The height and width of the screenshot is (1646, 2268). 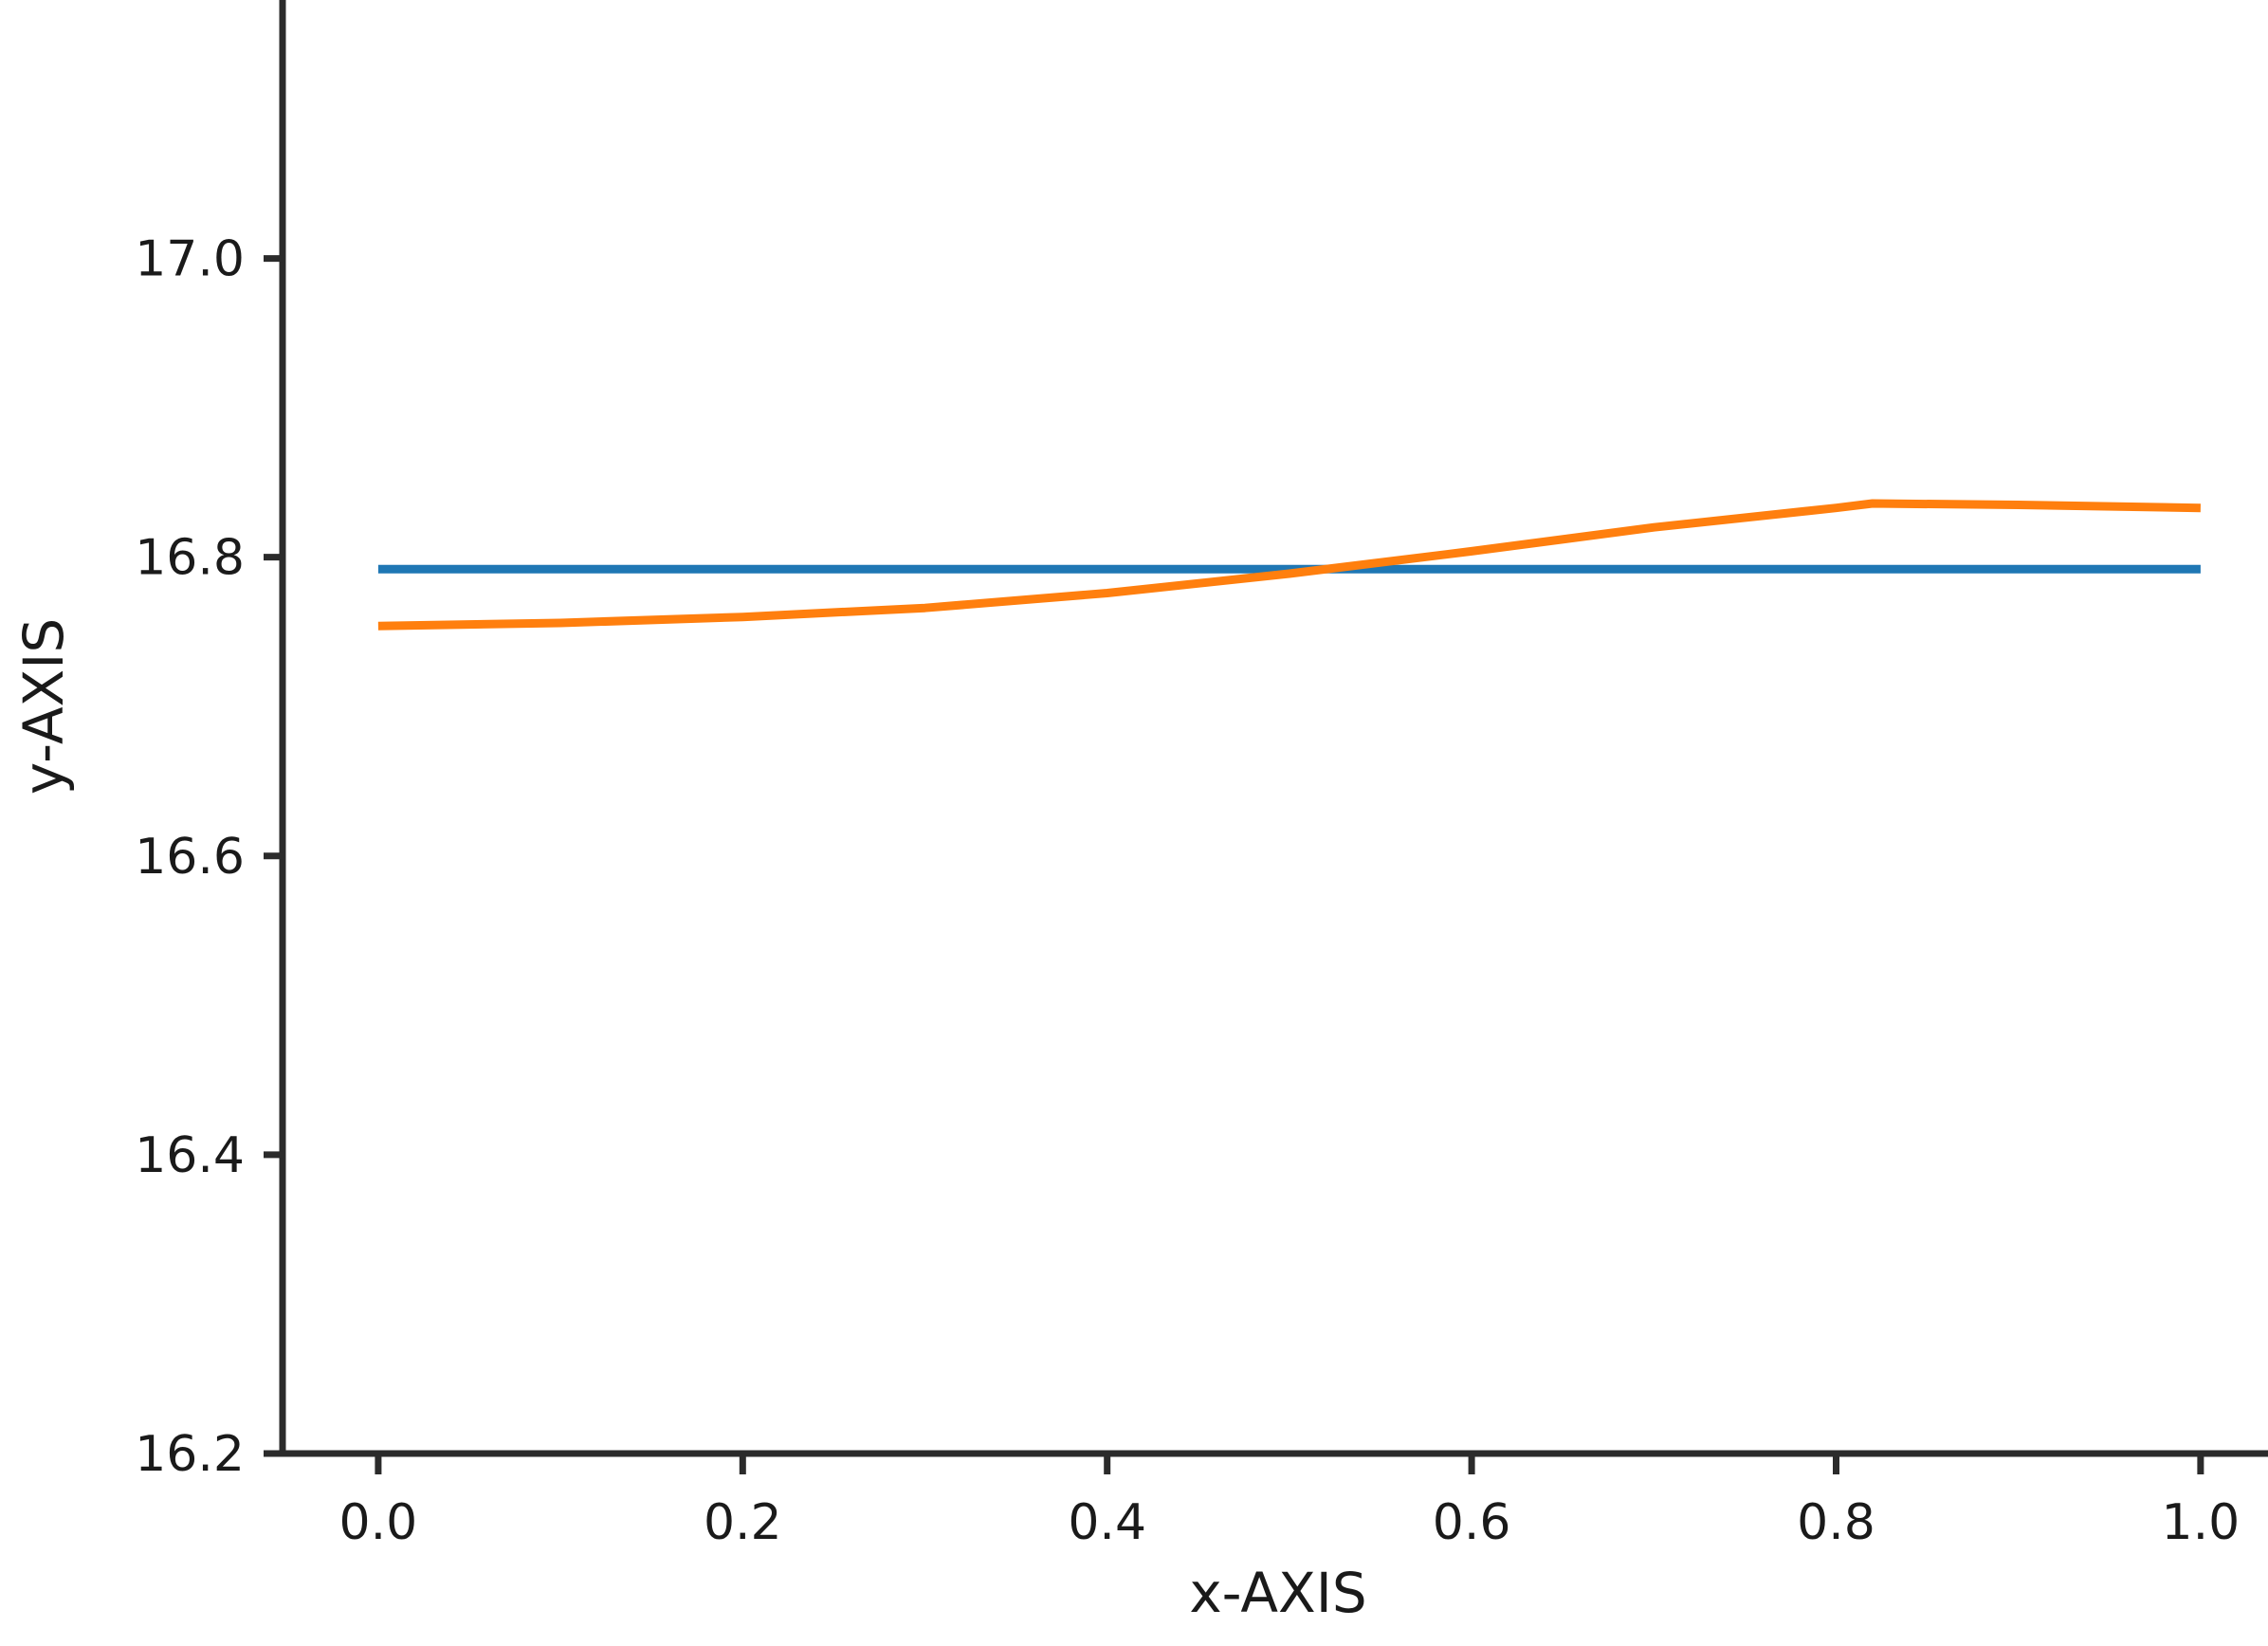 I want to click on y-axis-label: y-AXIS, so click(x=43, y=706).